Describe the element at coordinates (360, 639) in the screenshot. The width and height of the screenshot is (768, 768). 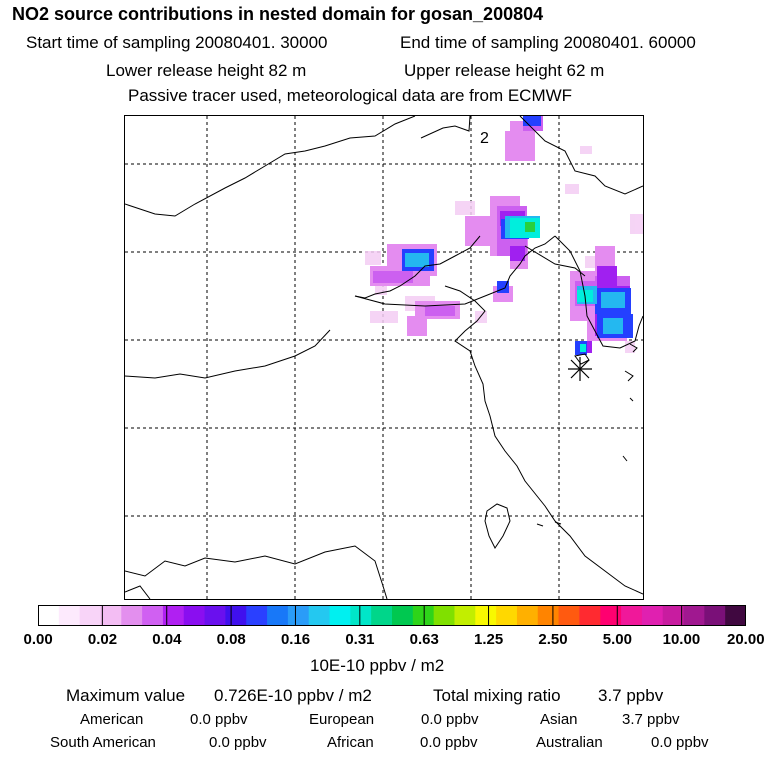
I see `colorbar-tick-label: 0.31` at that location.